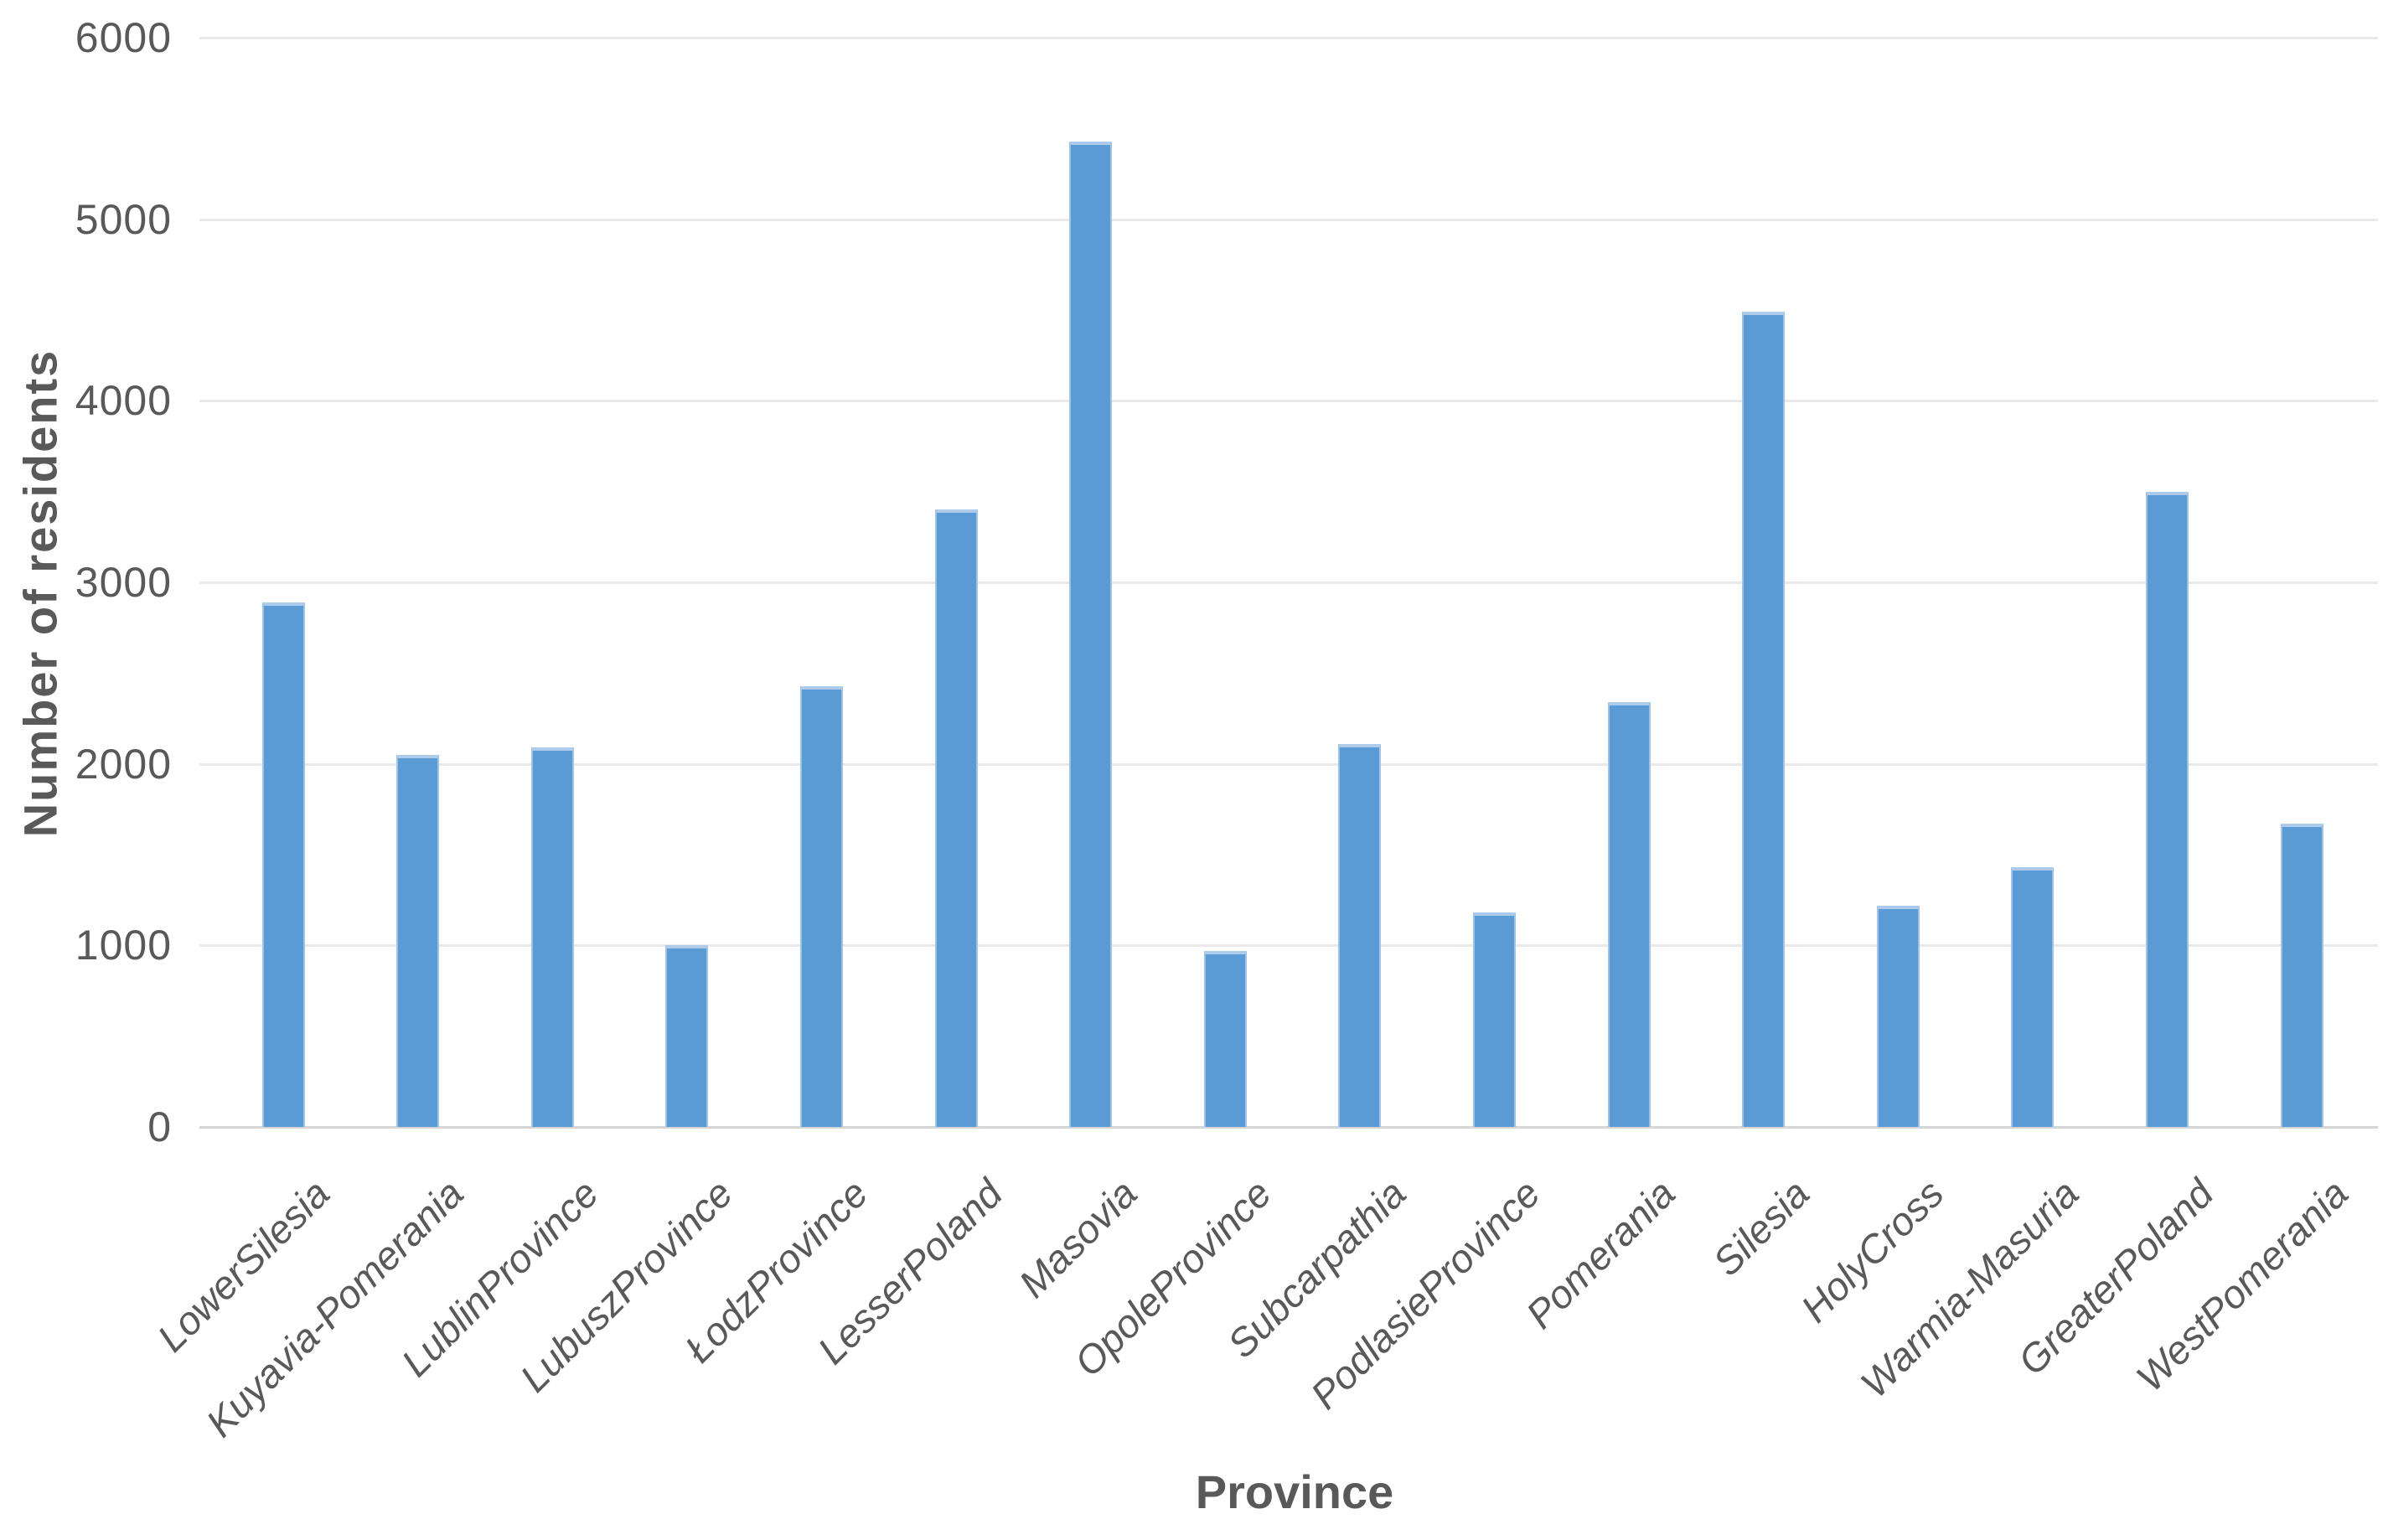 The height and width of the screenshot is (1540, 2388). What do you see at coordinates (123, 401) in the screenshot?
I see `y-tick-label-4000: 4000` at bounding box center [123, 401].